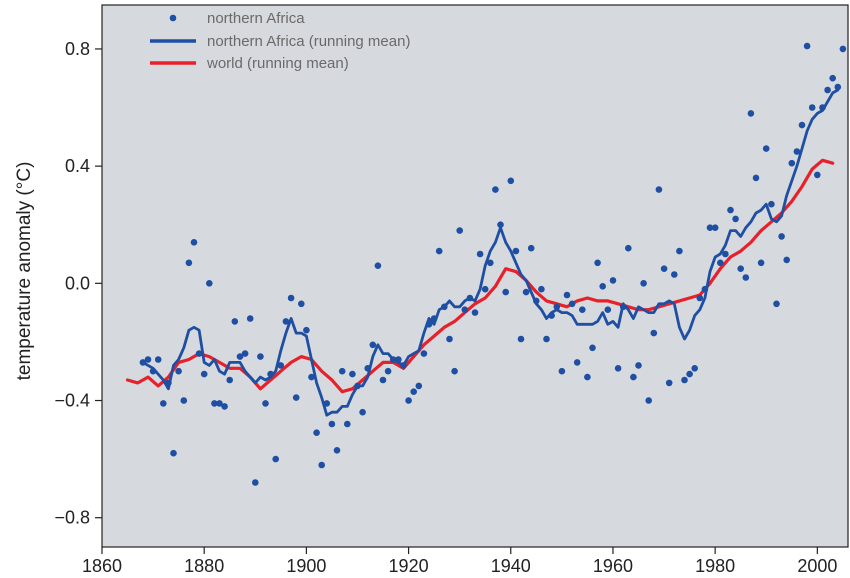  What do you see at coordinates (256, 18) in the screenshot?
I see `legend-label-northern-africa: northern Africa` at bounding box center [256, 18].